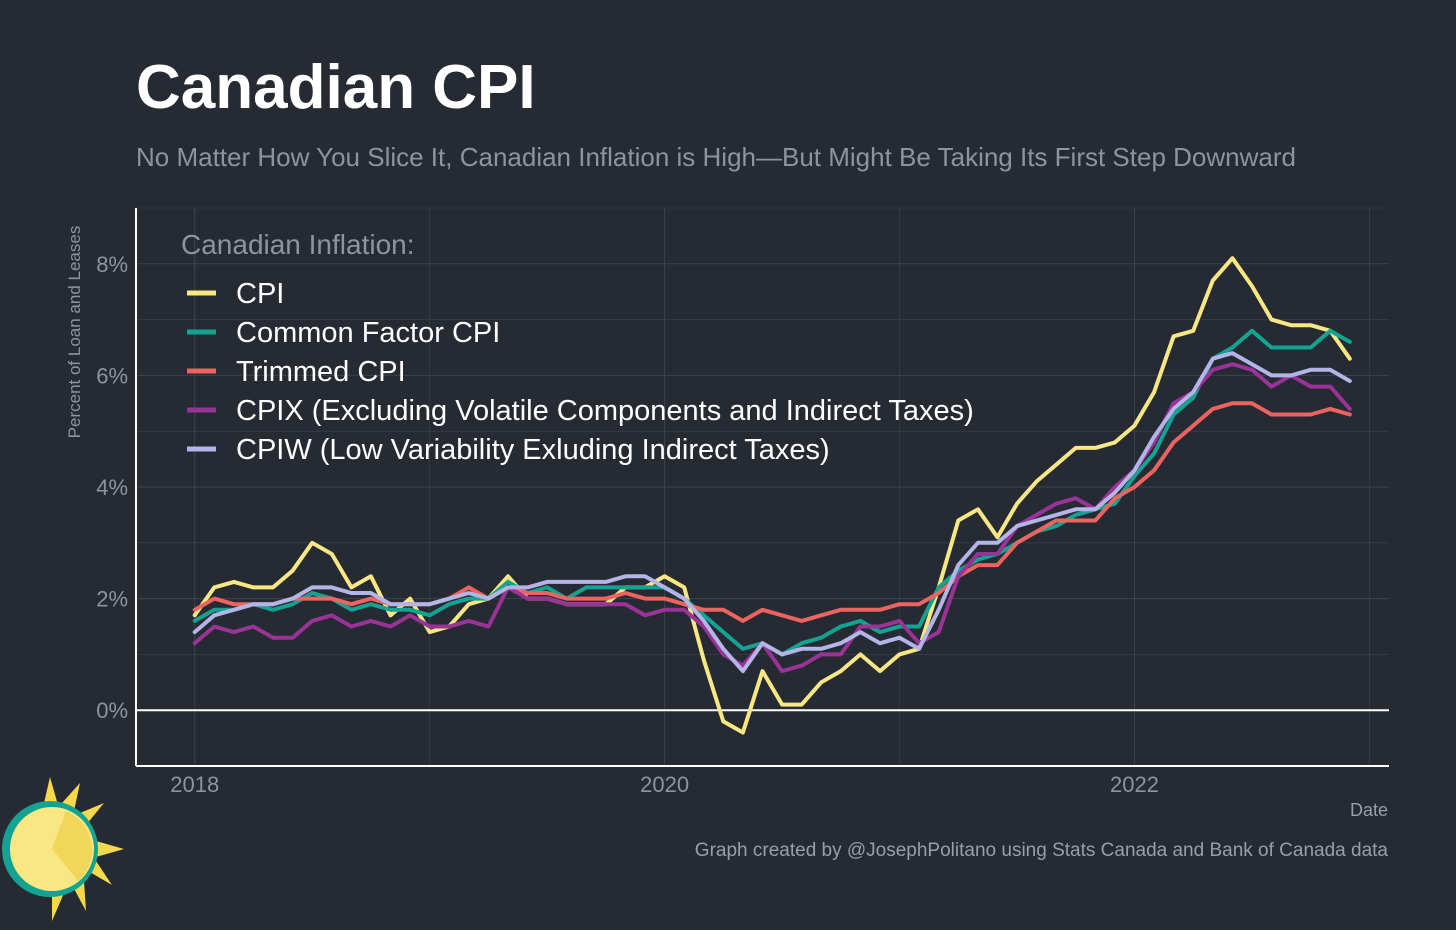 Image resolution: width=1456 pixels, height=930 pixels. What do you see at coordinates (260, 294) in the screenshot?
I see `legend-label: CPI` at bounding box center [260, 294].